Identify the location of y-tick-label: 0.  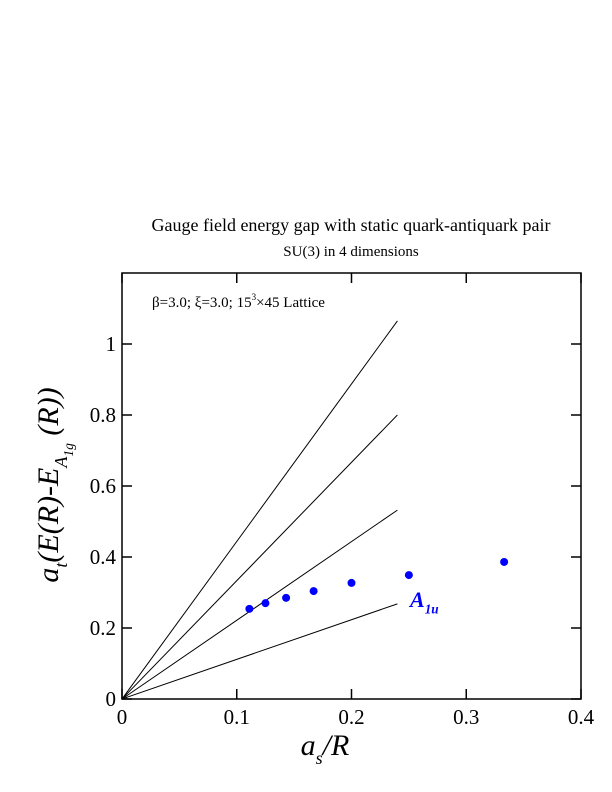
(111, 699).